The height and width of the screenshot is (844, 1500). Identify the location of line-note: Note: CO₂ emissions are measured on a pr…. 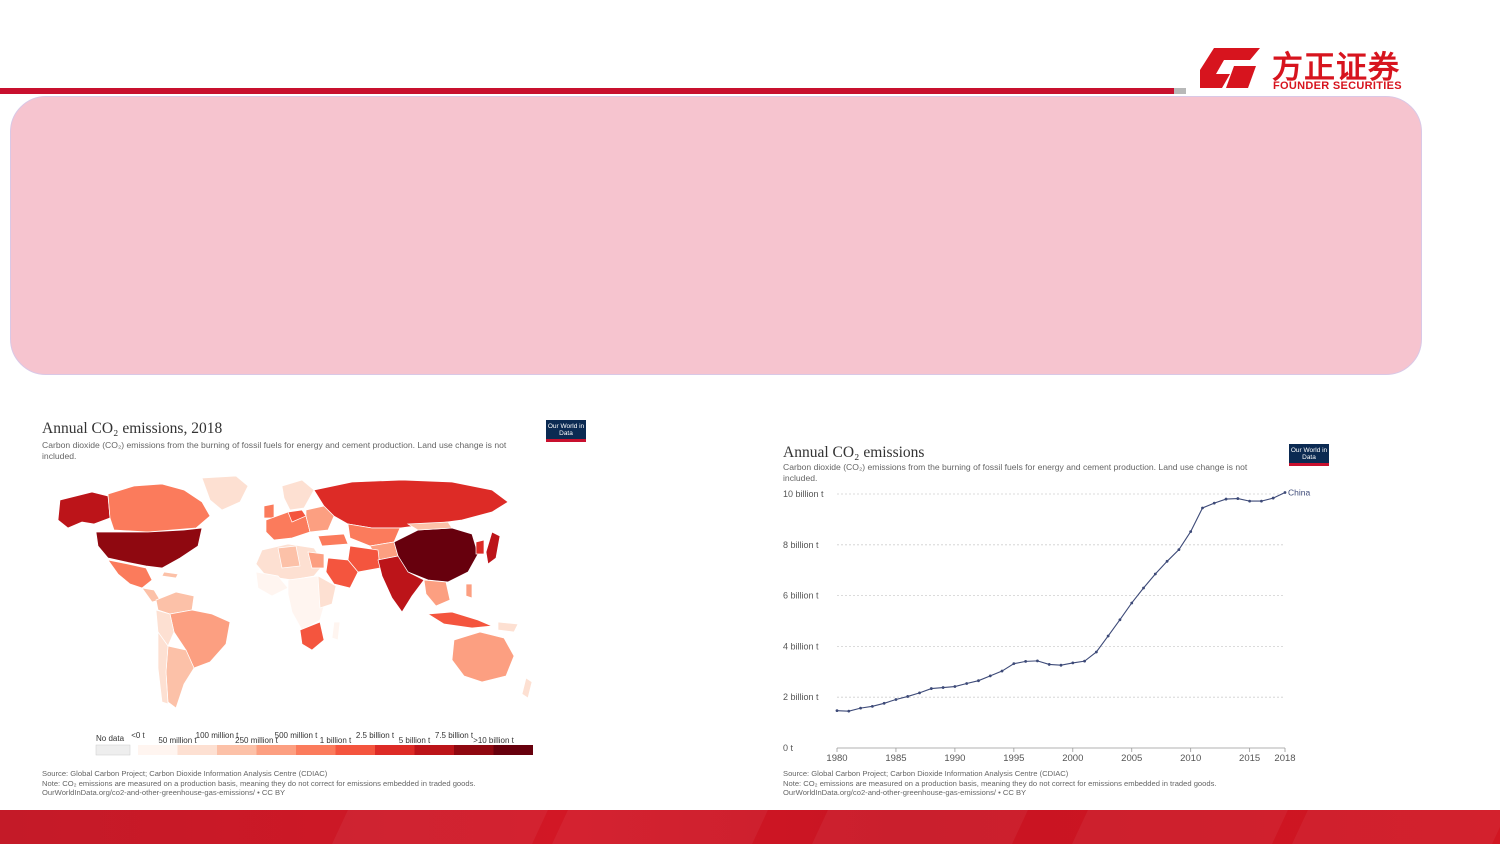
(1000, 783).